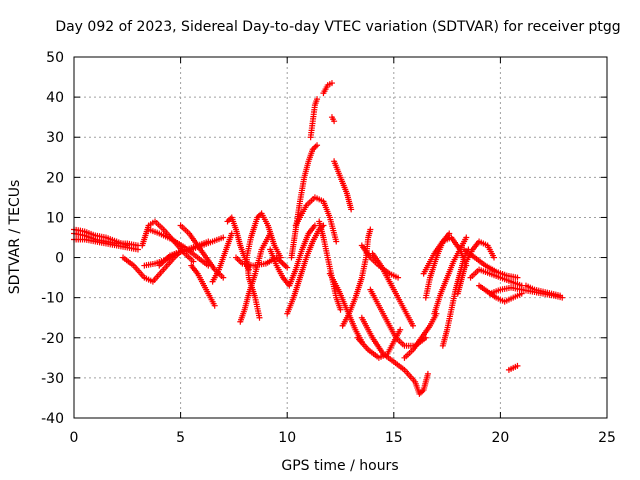 This screenshot has height=480, width=640. I want to click on y-tick-label: 10, so click(55, 218).